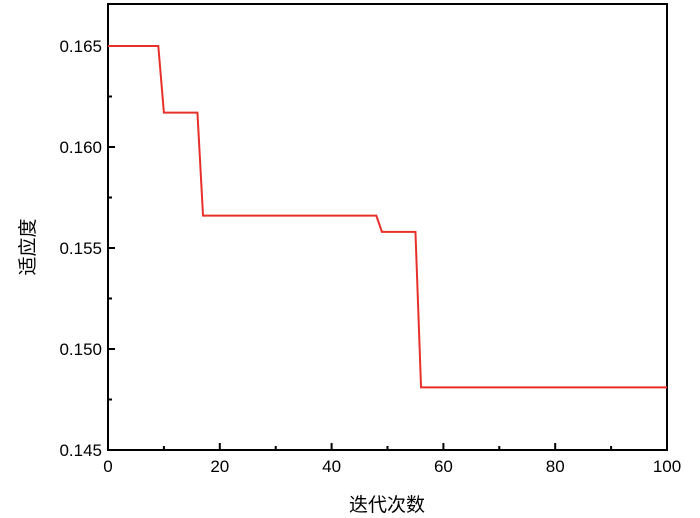 The width and height of the screenshot is (700, 518). What do you see at coordinates (80, 147) in the screenshot?
I see `y-tick-label: 0.160` at bounding box center [80, 147].